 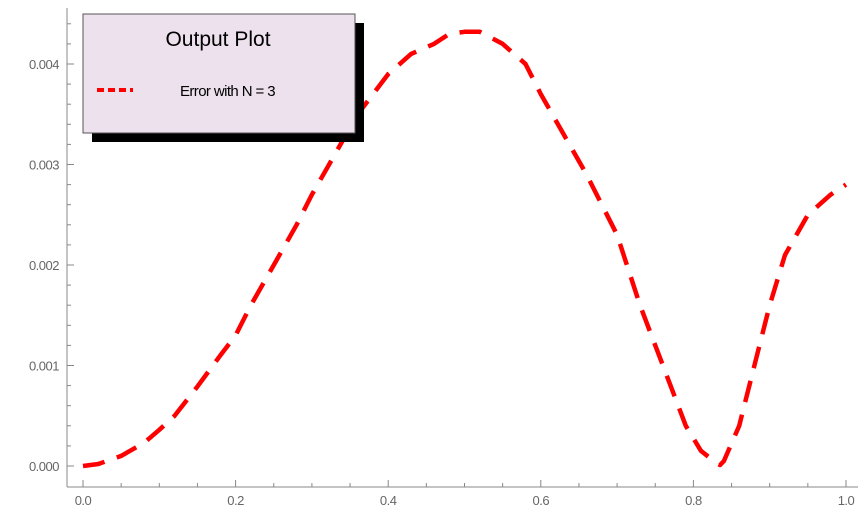 I want to click on legend-box, so click(x=219, y=73).